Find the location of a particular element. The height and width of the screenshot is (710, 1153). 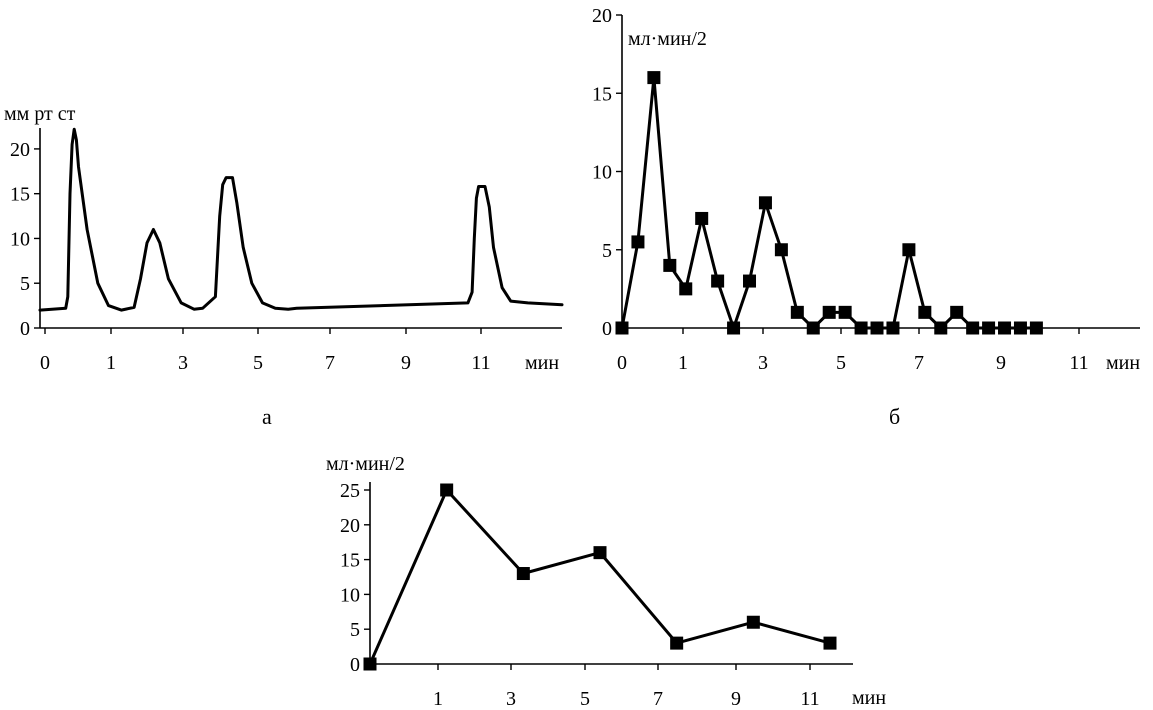

chart-c-y-tick-label: 0 is located at coordinates (355, 665).